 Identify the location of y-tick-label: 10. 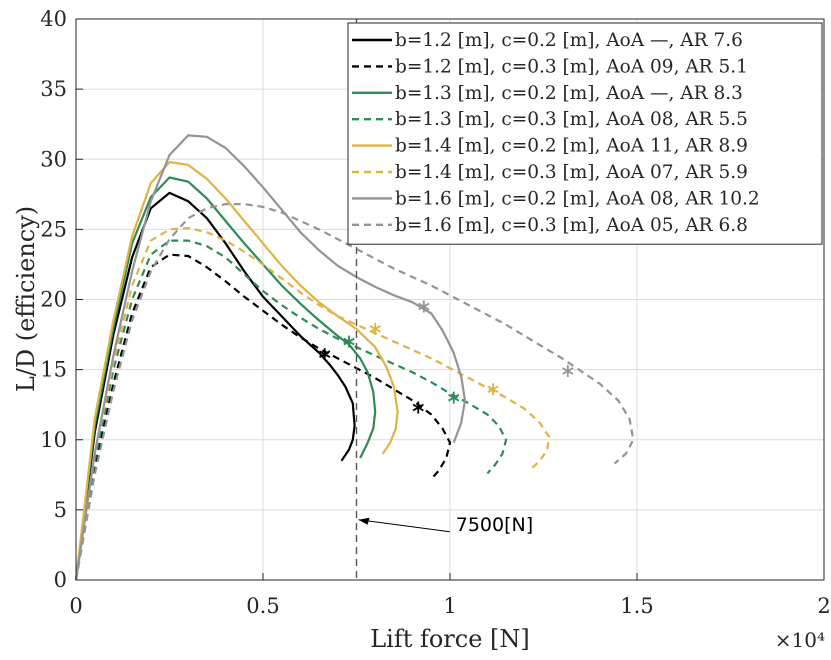
(53, 440).